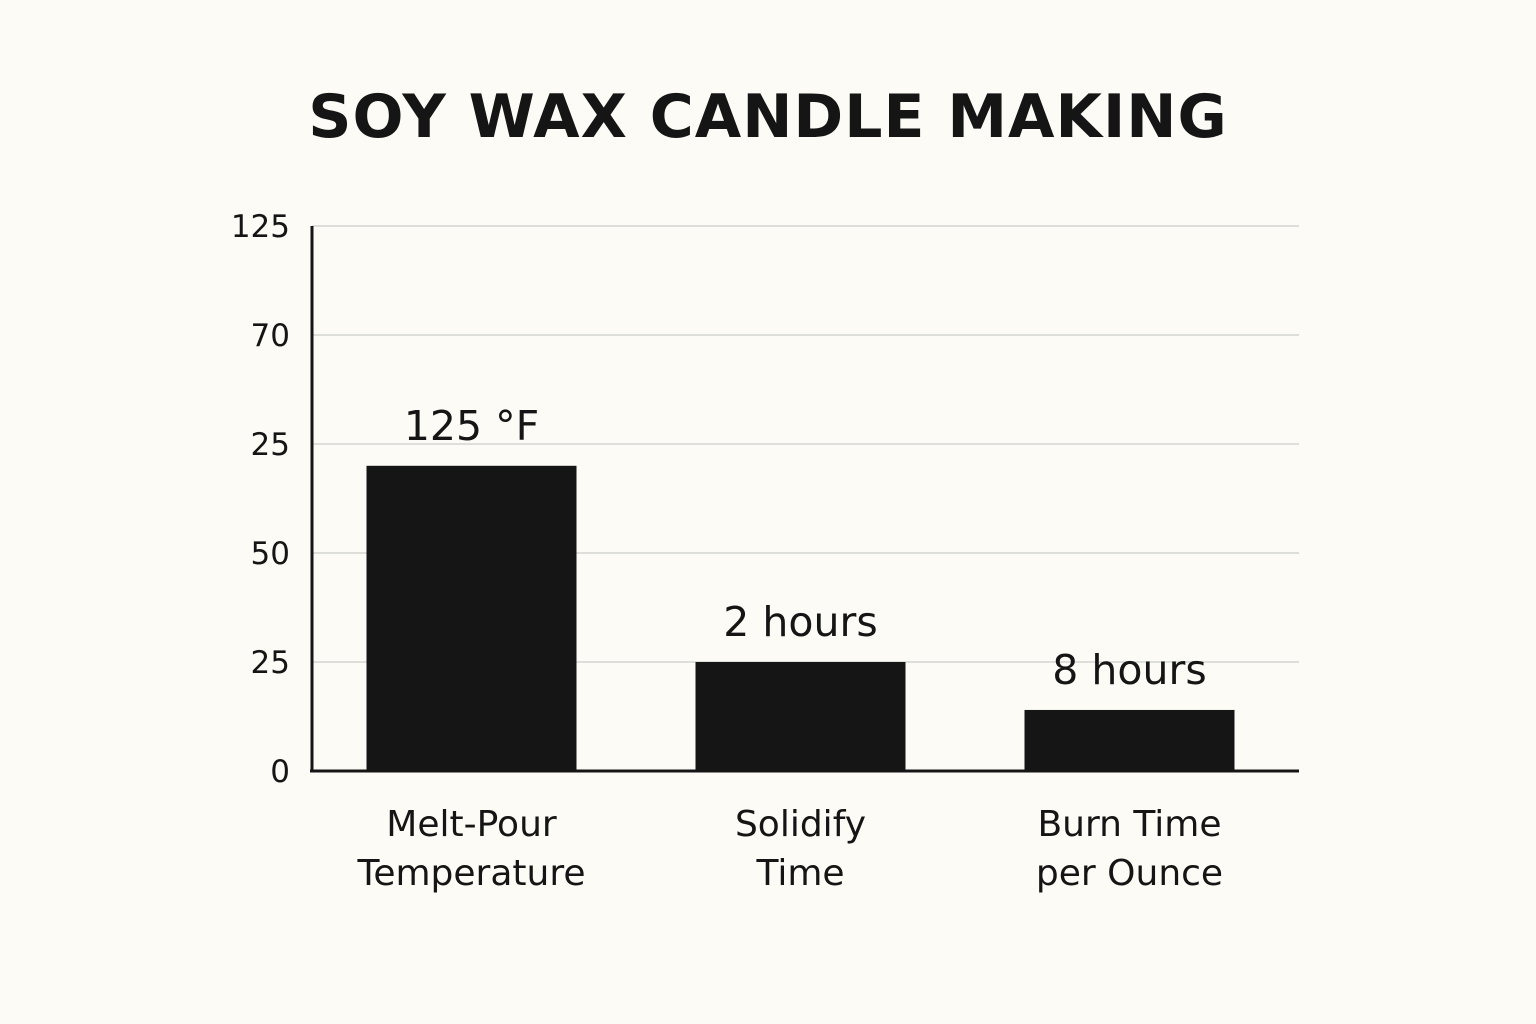 This screenshot has width=1536, height=1024. What do you see at coordinates (260, 499) in the screenshot?
I see `y-tick-labels: 0 25 50 25 70 125` at bounding box center [260, 499].